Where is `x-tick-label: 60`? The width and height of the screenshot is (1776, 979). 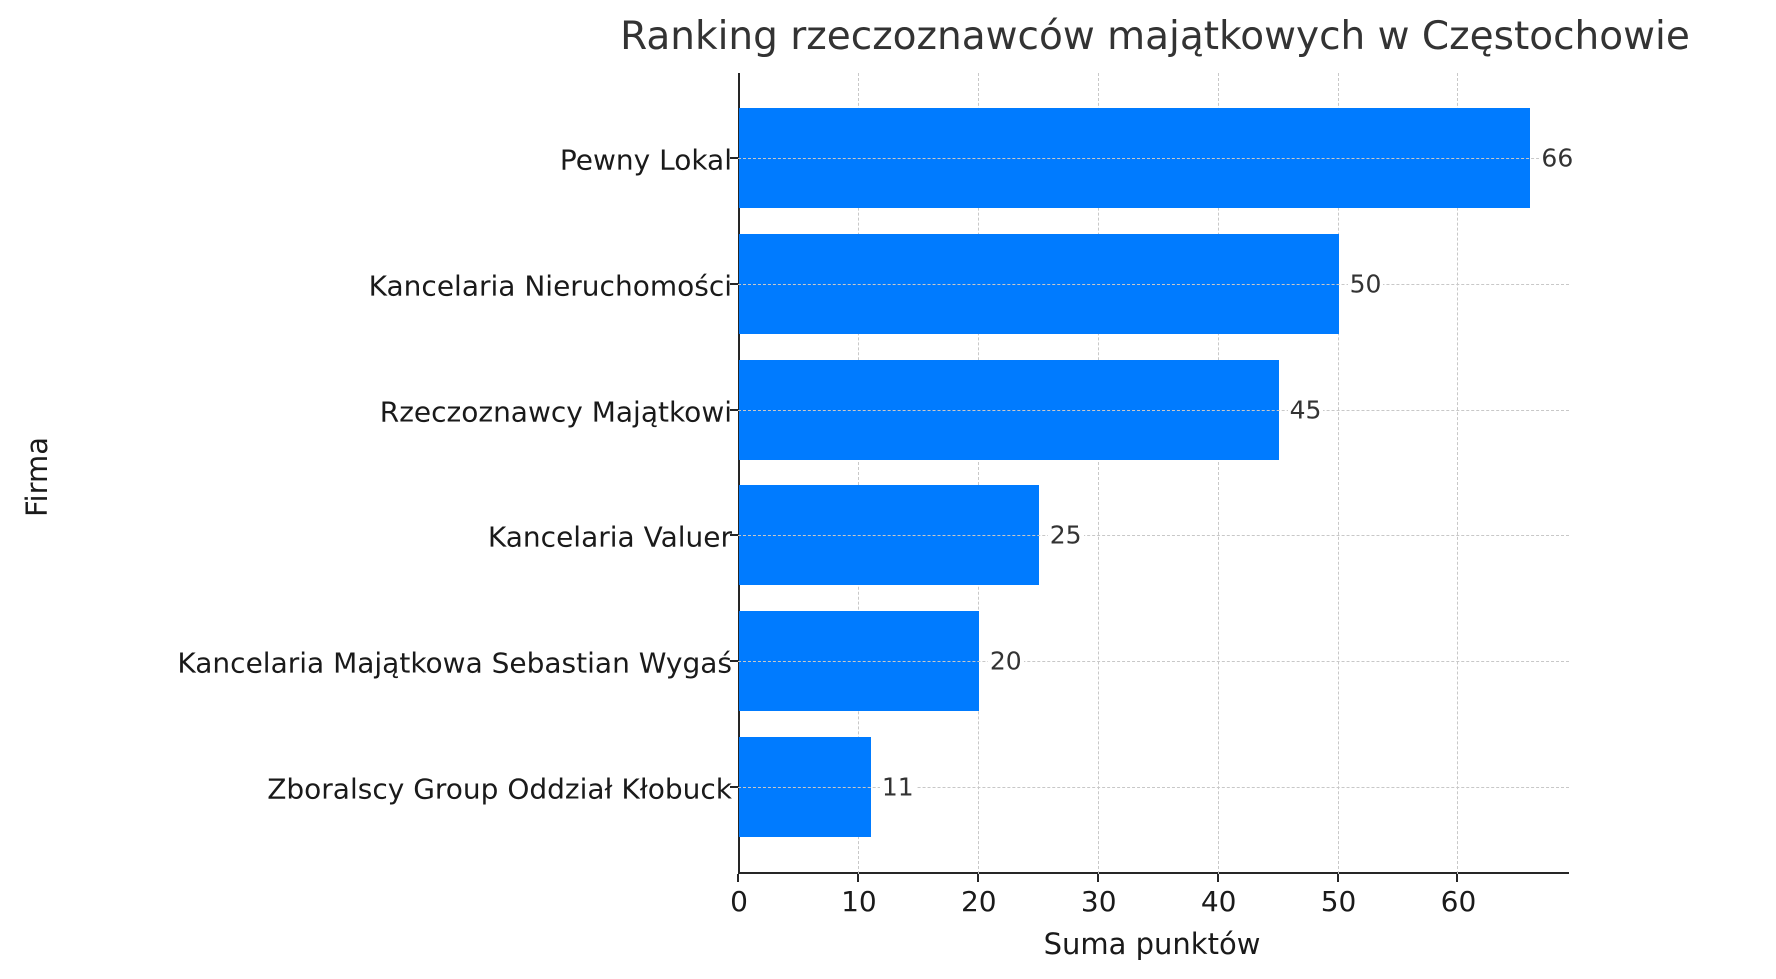 x-tick-label: 60 is located at coordinates (1458, 901).